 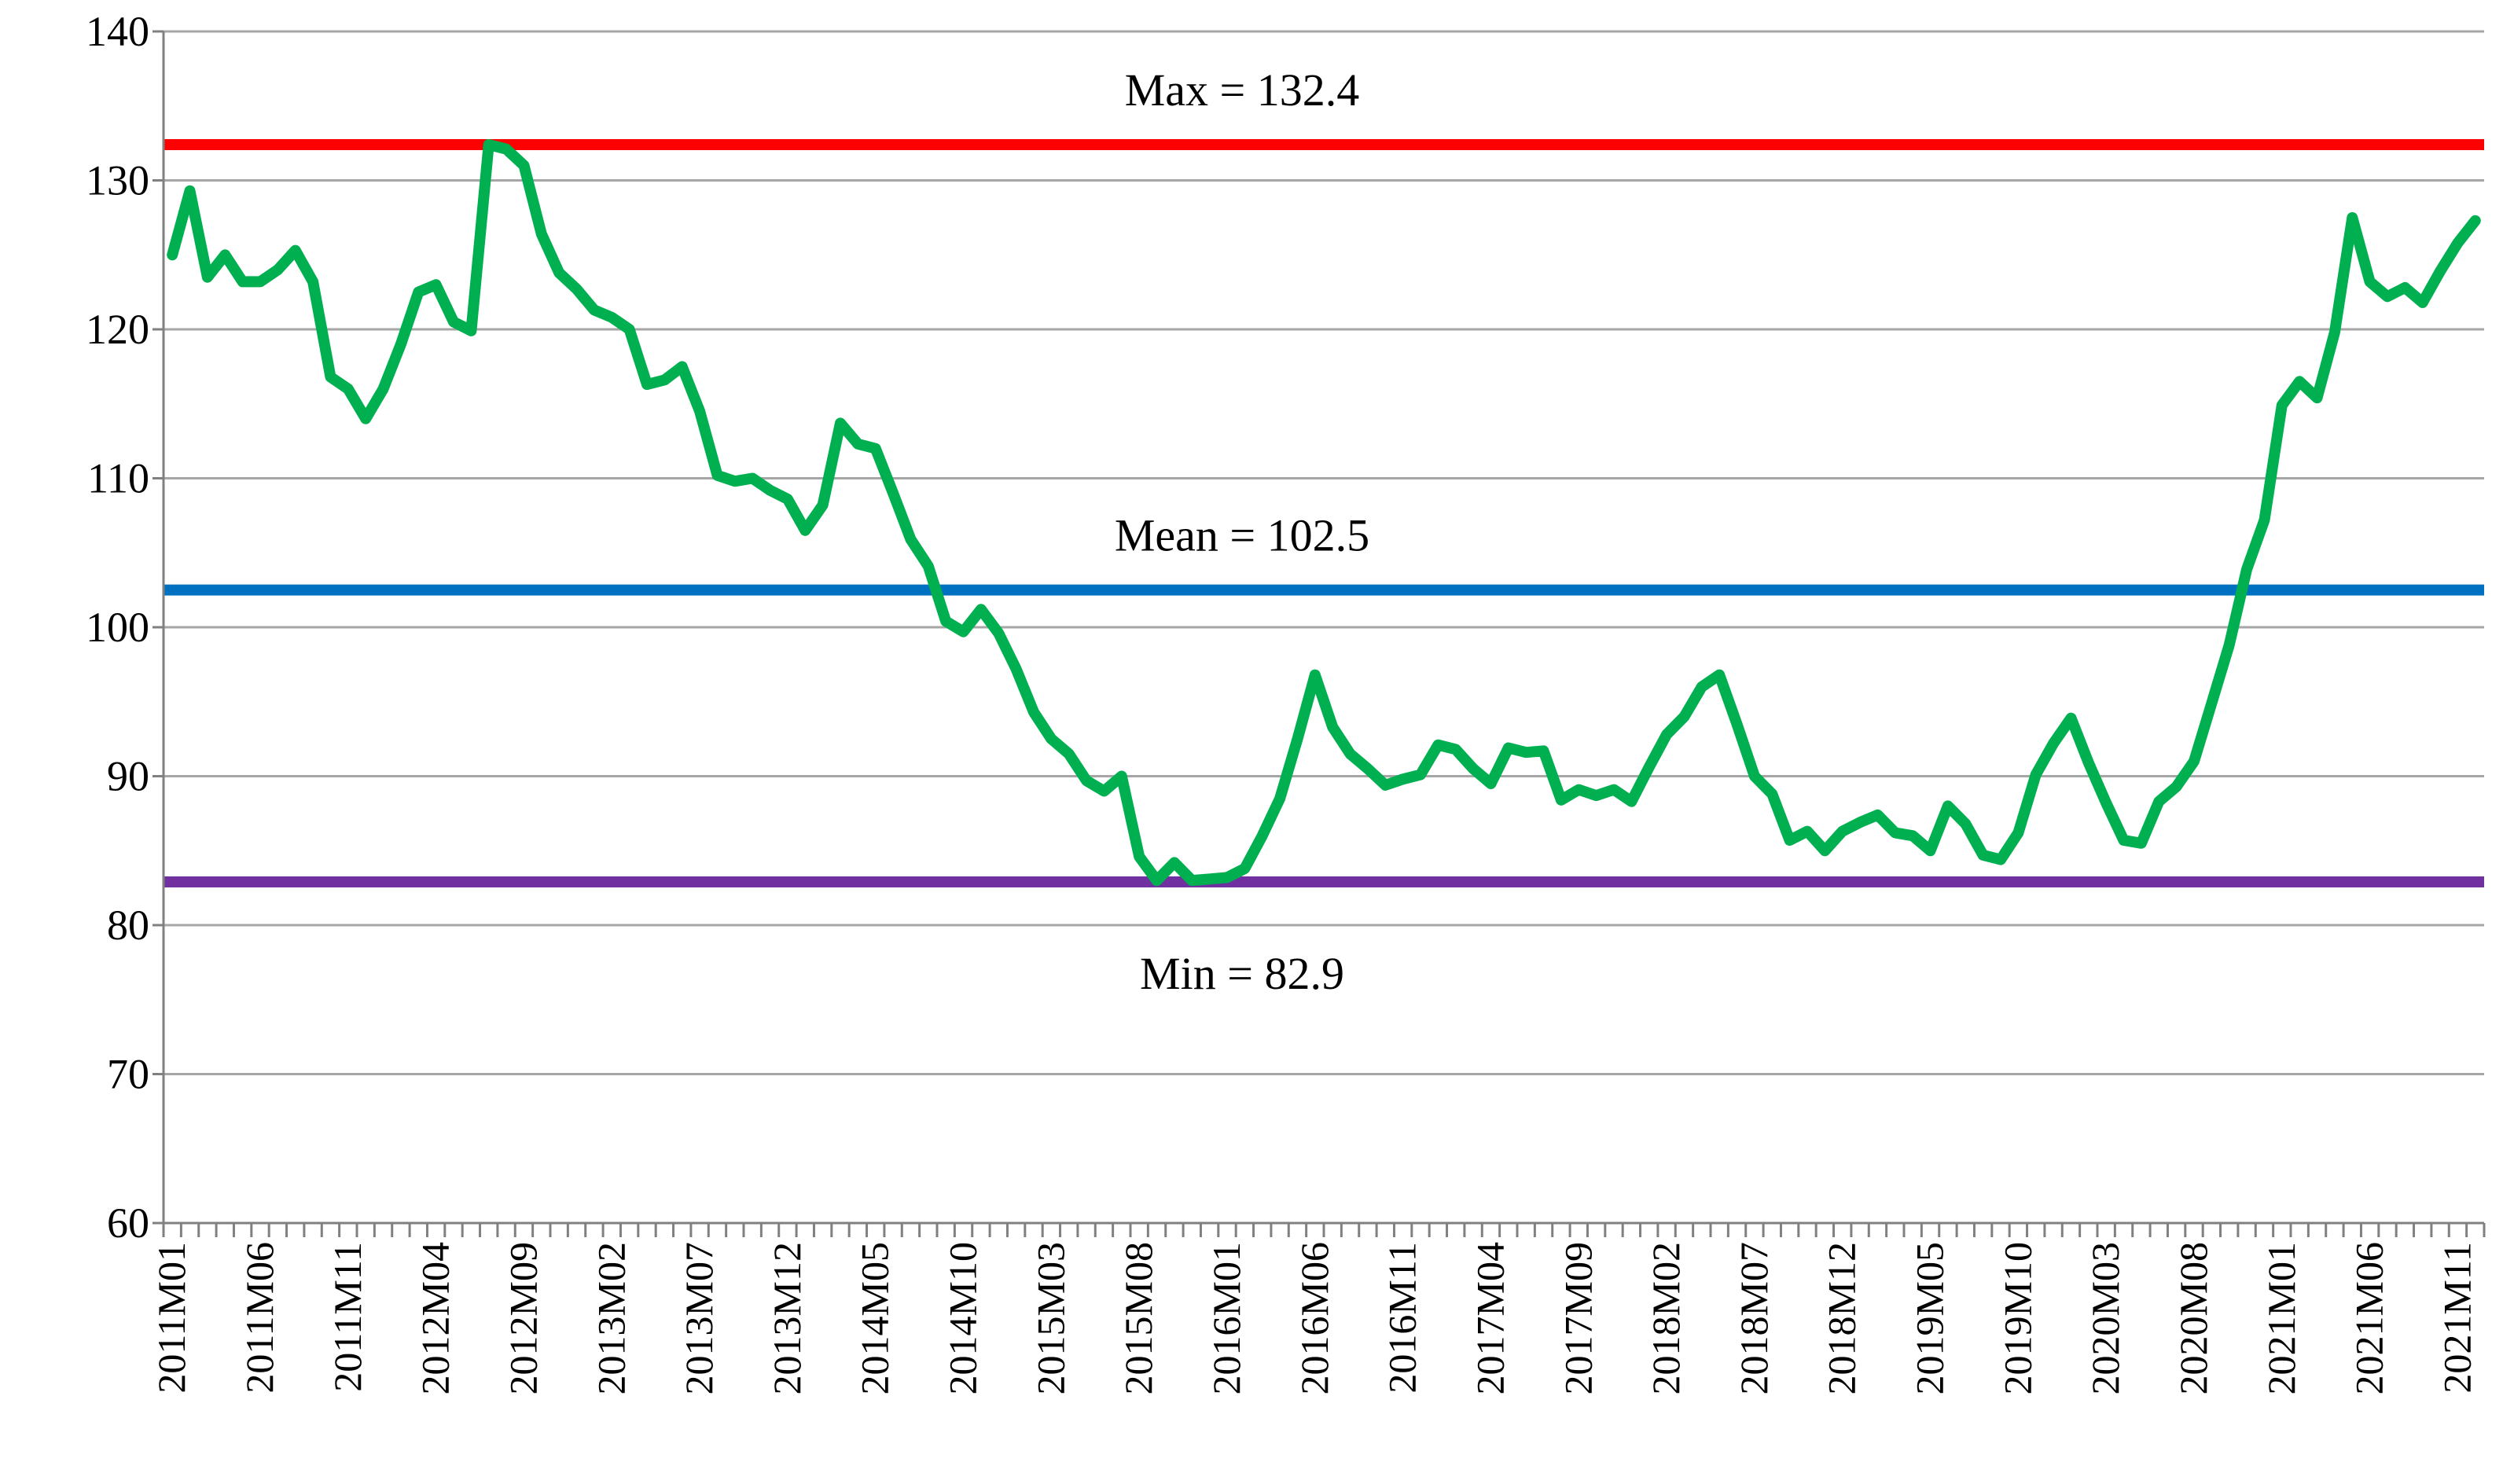 What do you see at coordinates (1050, 1318) in the screenshot?
I see `x-tick-label: 2015M03` at bounding box center [1050, 1318].